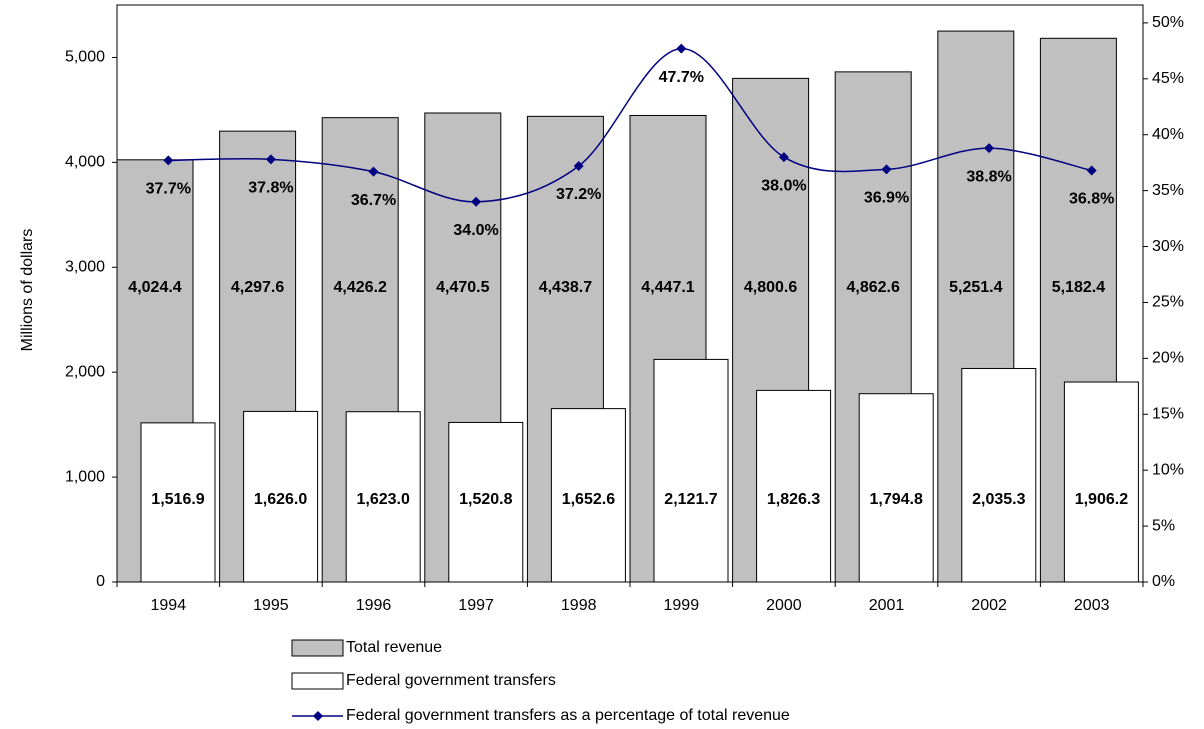 This screenshot has height=729, width=1204. I want to click on y2-tick-label: 45%, so click(1168, 78).